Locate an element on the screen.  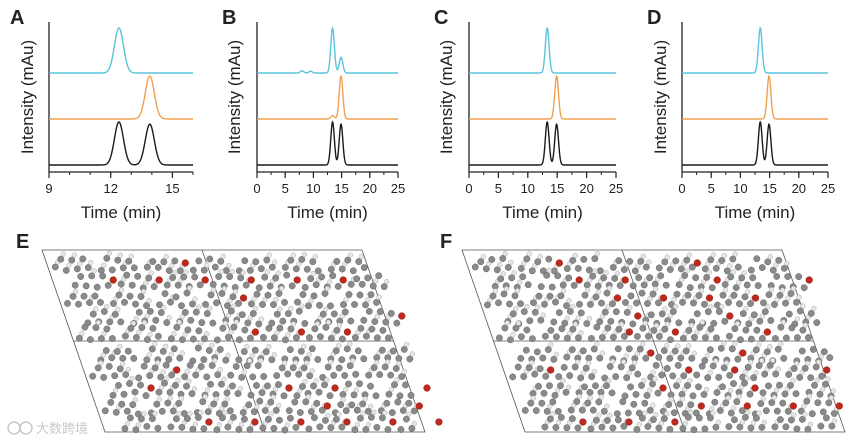
x-tick-label: 0 is located at coordinates (468, 188).